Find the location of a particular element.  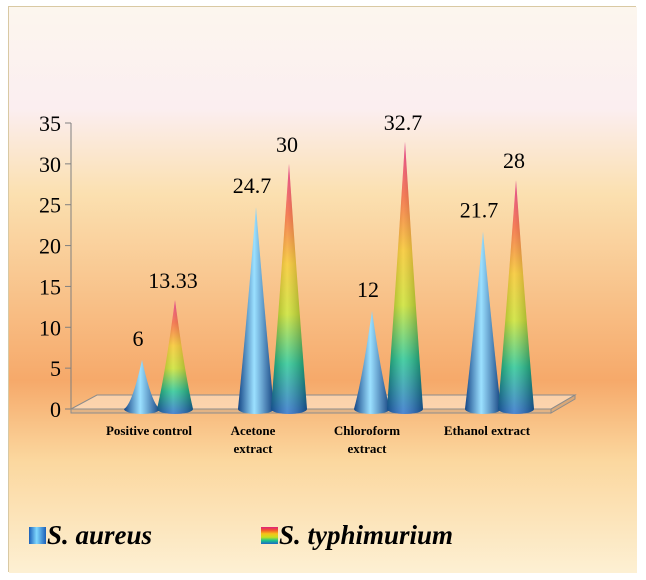

x-category-label: Positive control is located at coordinates (149, 430).